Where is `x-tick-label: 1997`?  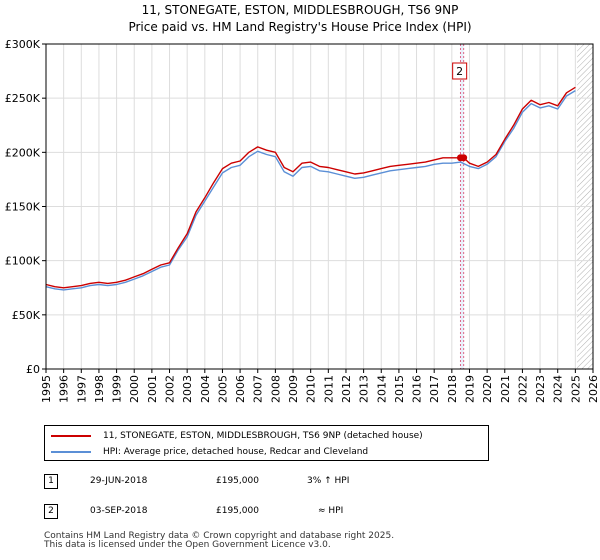 x-tick-label: 1997 is located at coordinates (81, 389).